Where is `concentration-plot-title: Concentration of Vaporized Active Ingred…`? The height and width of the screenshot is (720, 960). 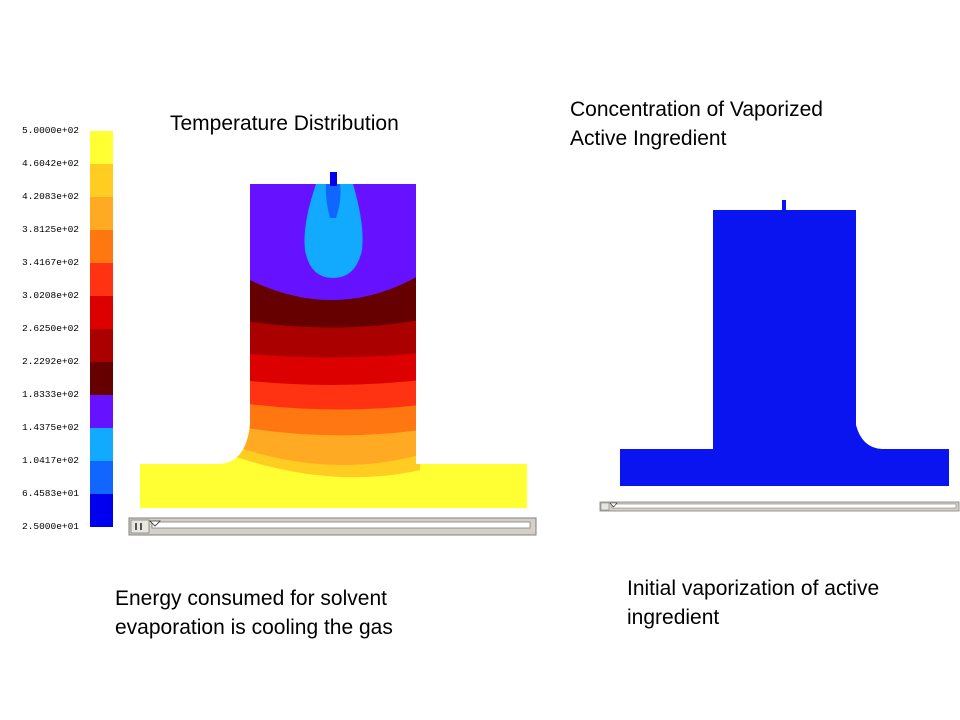 concentration-plot-title: Concentration of Vaporized Active Ingred… is located at coordinates (696, 124).